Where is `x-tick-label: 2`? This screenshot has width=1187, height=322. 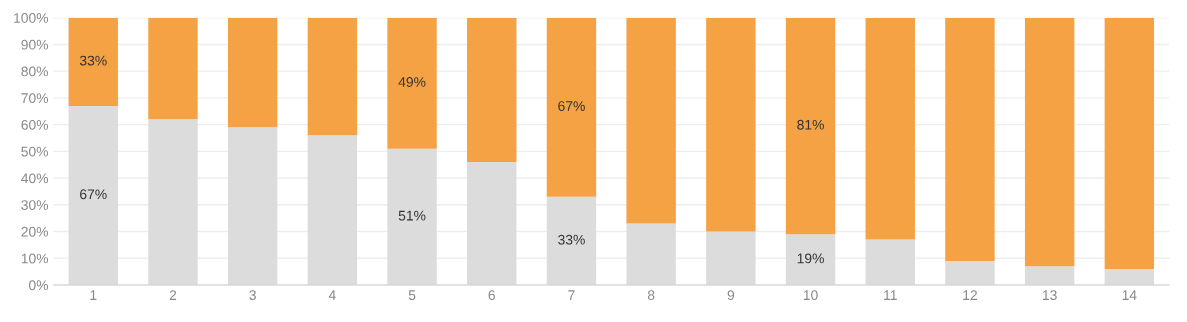 x-tick-label: 2 is located at coordinates (173, 295).